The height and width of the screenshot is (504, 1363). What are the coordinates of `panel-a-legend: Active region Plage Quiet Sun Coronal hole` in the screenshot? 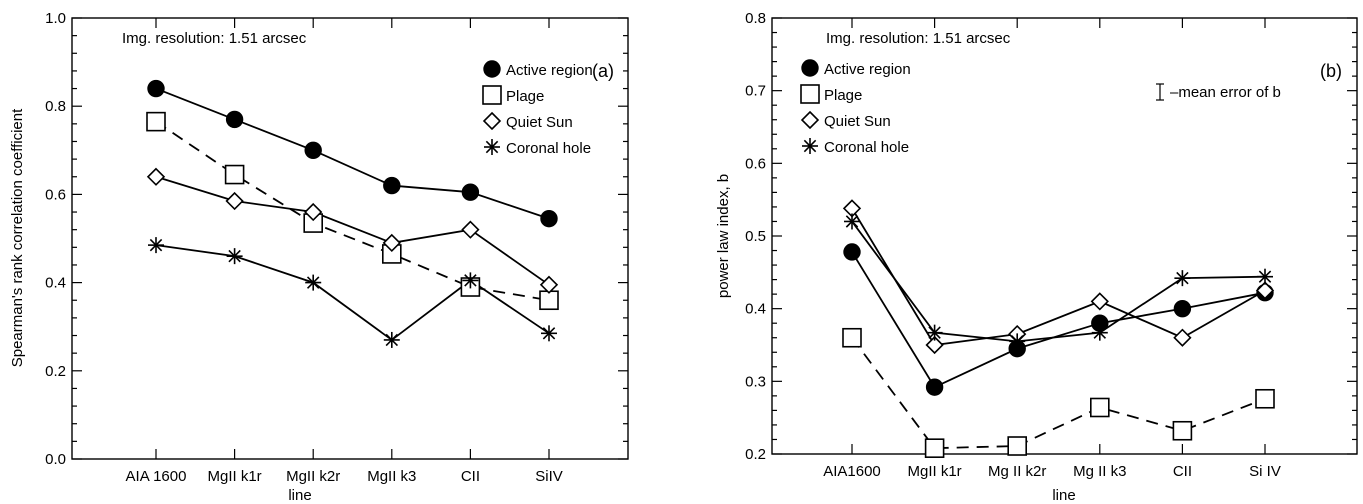 It's located at (537, 108).